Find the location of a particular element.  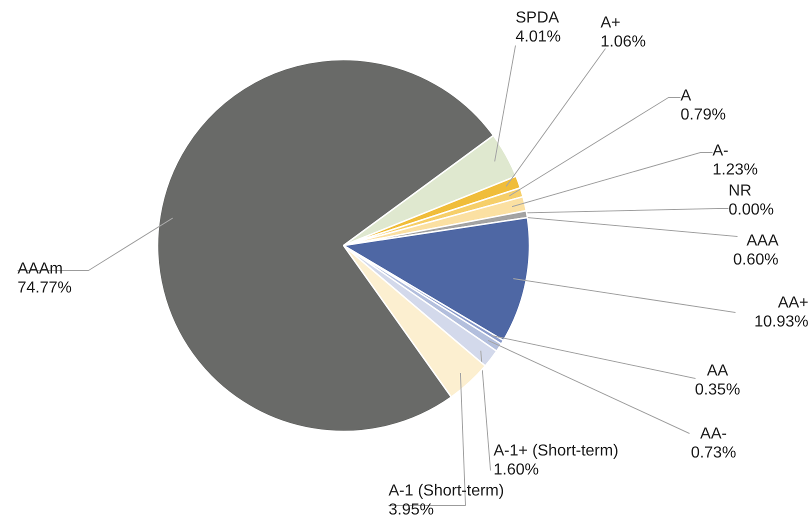

data-label: 1.06% is located at coordinates (623, 41).